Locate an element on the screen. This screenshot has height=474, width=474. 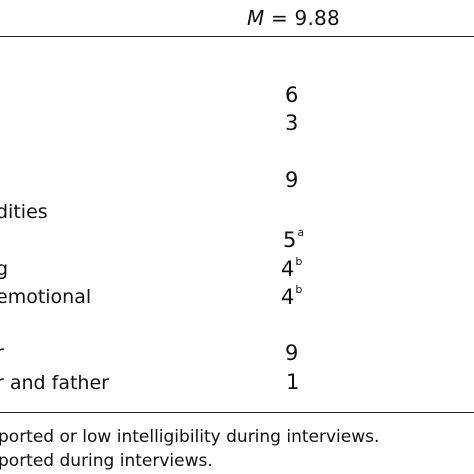
footnote-marker: a is located at coordinates (301, 232).